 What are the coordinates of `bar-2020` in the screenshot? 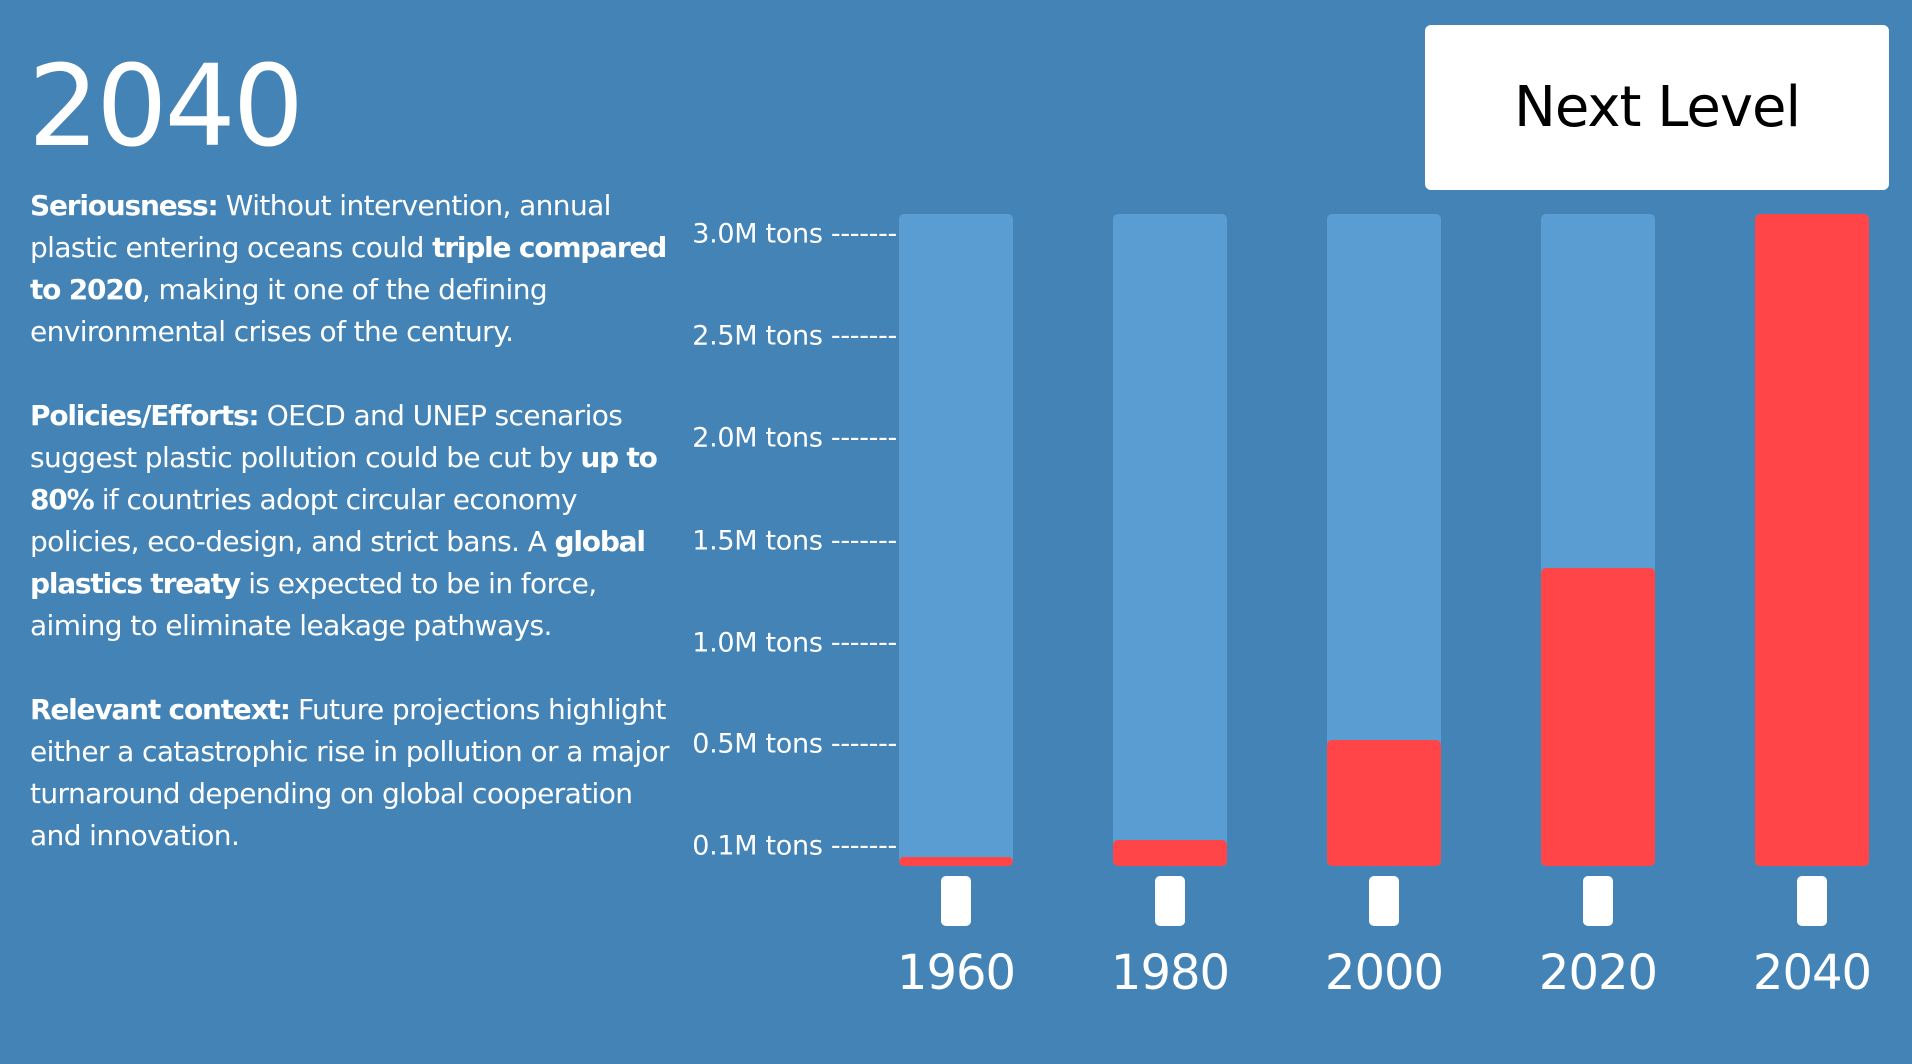 It's located at (1598, 717).